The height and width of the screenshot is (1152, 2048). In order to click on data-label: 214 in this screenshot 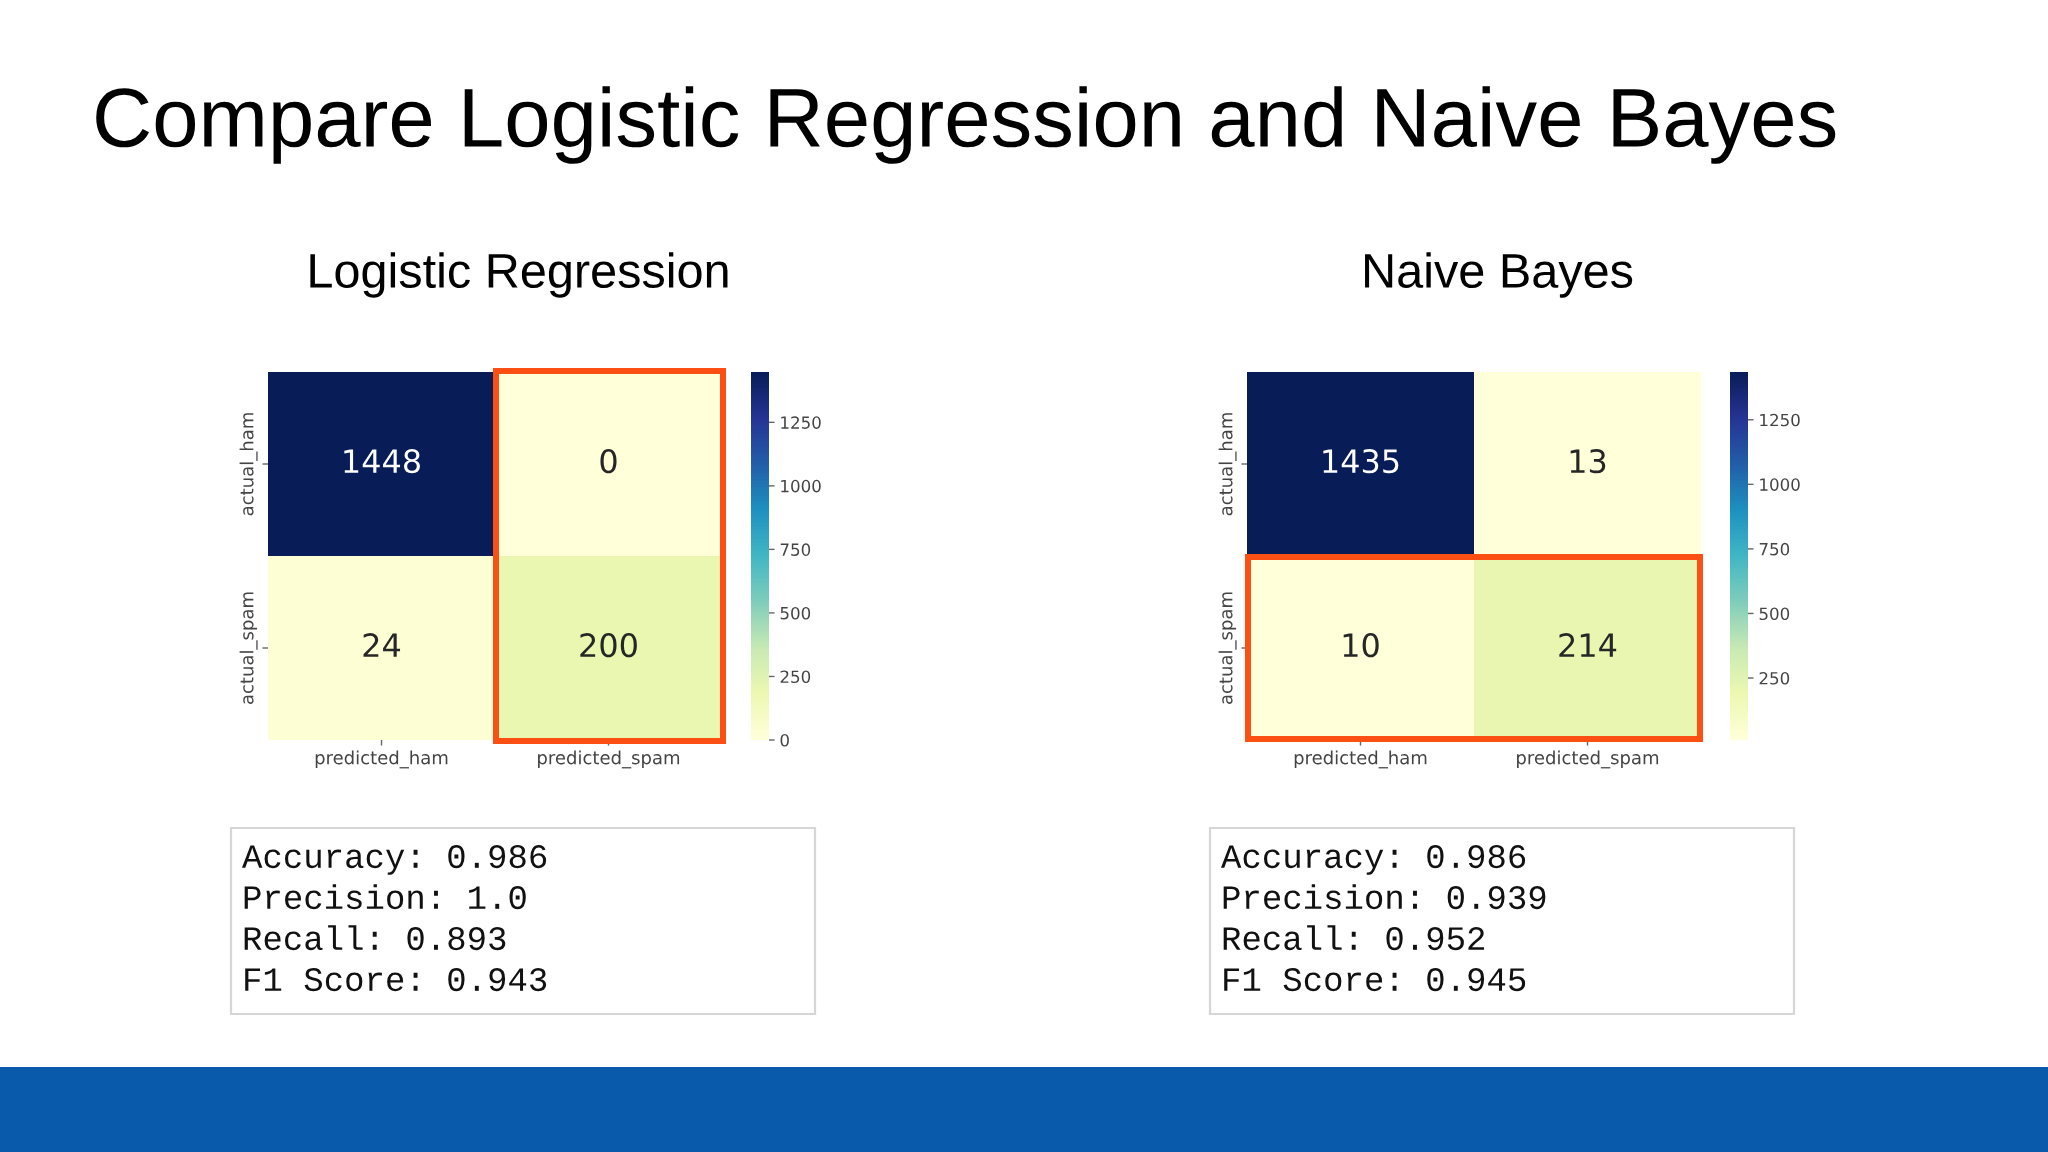, I will do `click(1588, 645)`.